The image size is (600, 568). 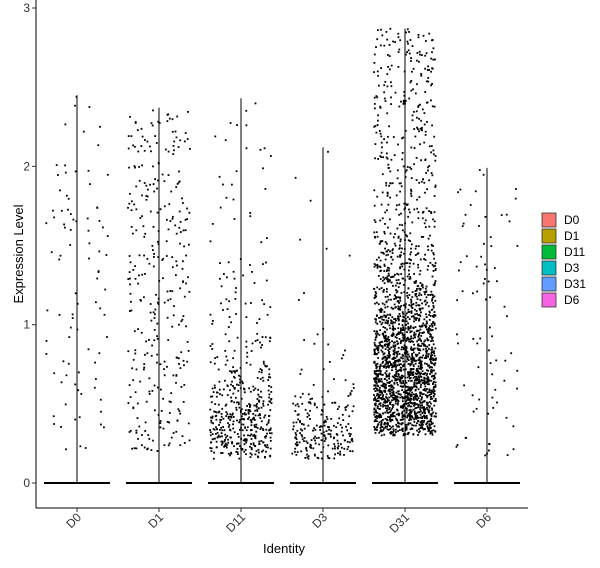 I want to click on x-tick-label-d3: D3, so click(x=319, y=520).